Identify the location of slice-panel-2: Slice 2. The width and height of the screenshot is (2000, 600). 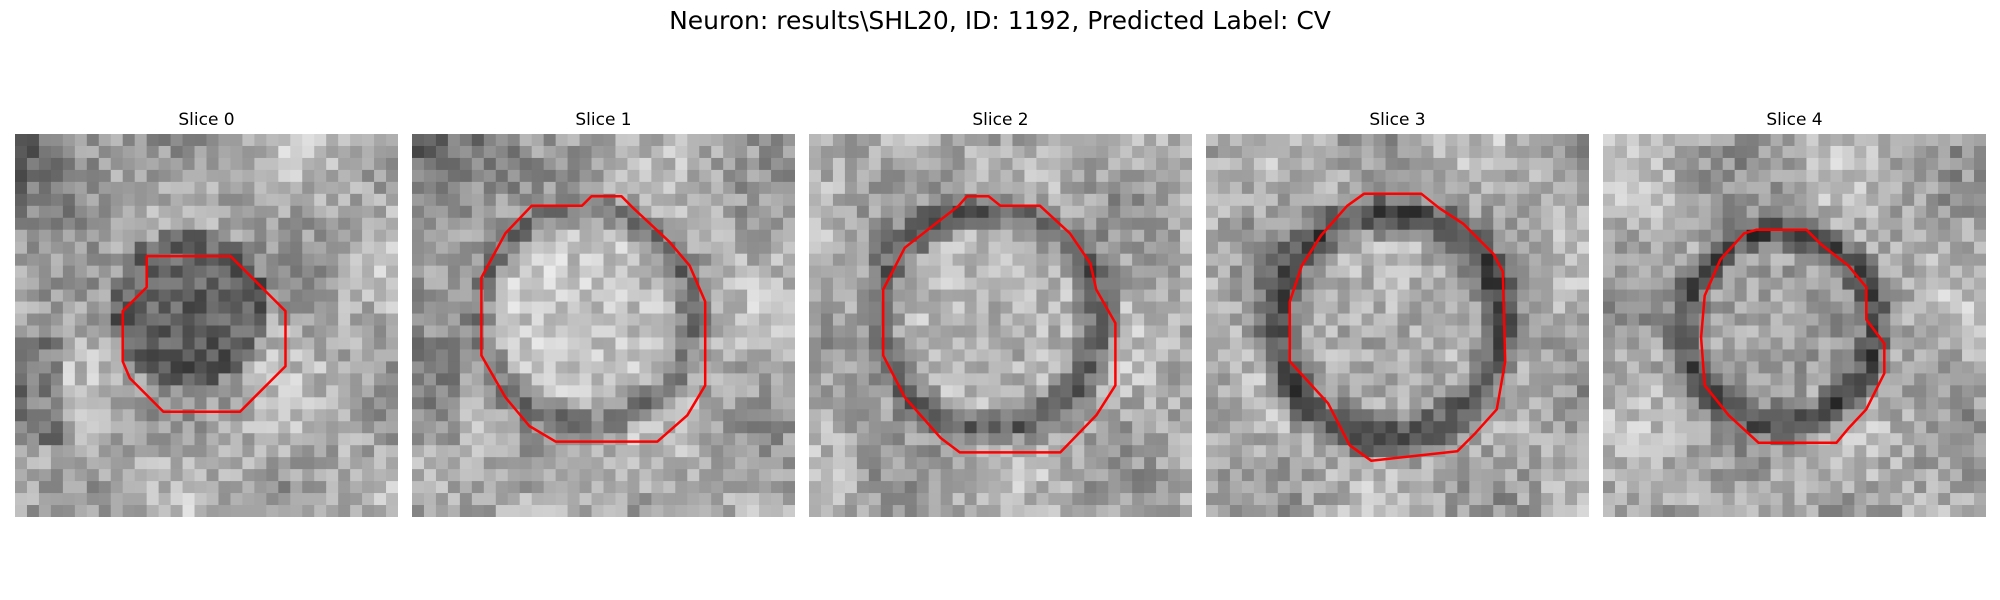
(1000, 312).